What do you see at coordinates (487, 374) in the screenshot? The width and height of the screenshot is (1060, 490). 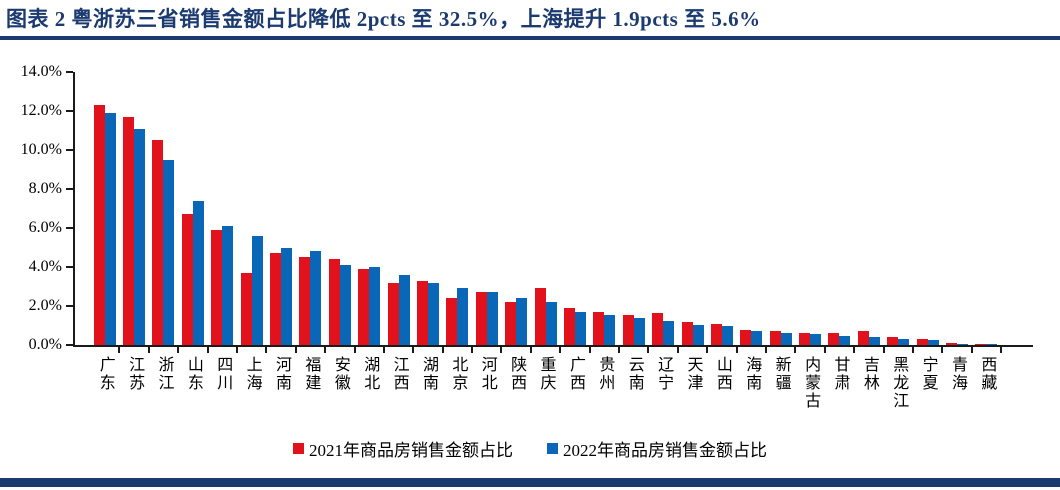 I see `x-axis-label: 河北` at bounding box center [487, 374].